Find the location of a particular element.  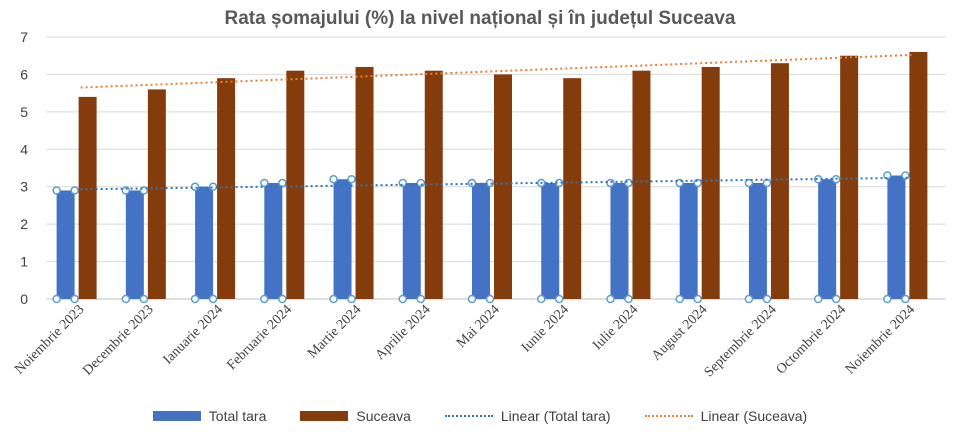

y-tick-label: 3 is located at coordinates (24, 187).